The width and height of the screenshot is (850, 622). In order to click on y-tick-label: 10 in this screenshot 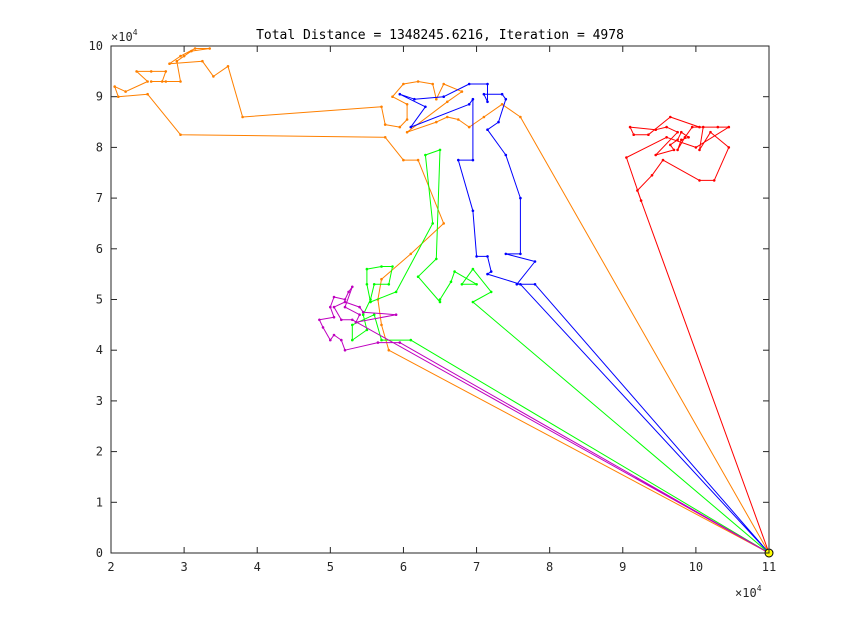, I will do `click(96, 46)`.